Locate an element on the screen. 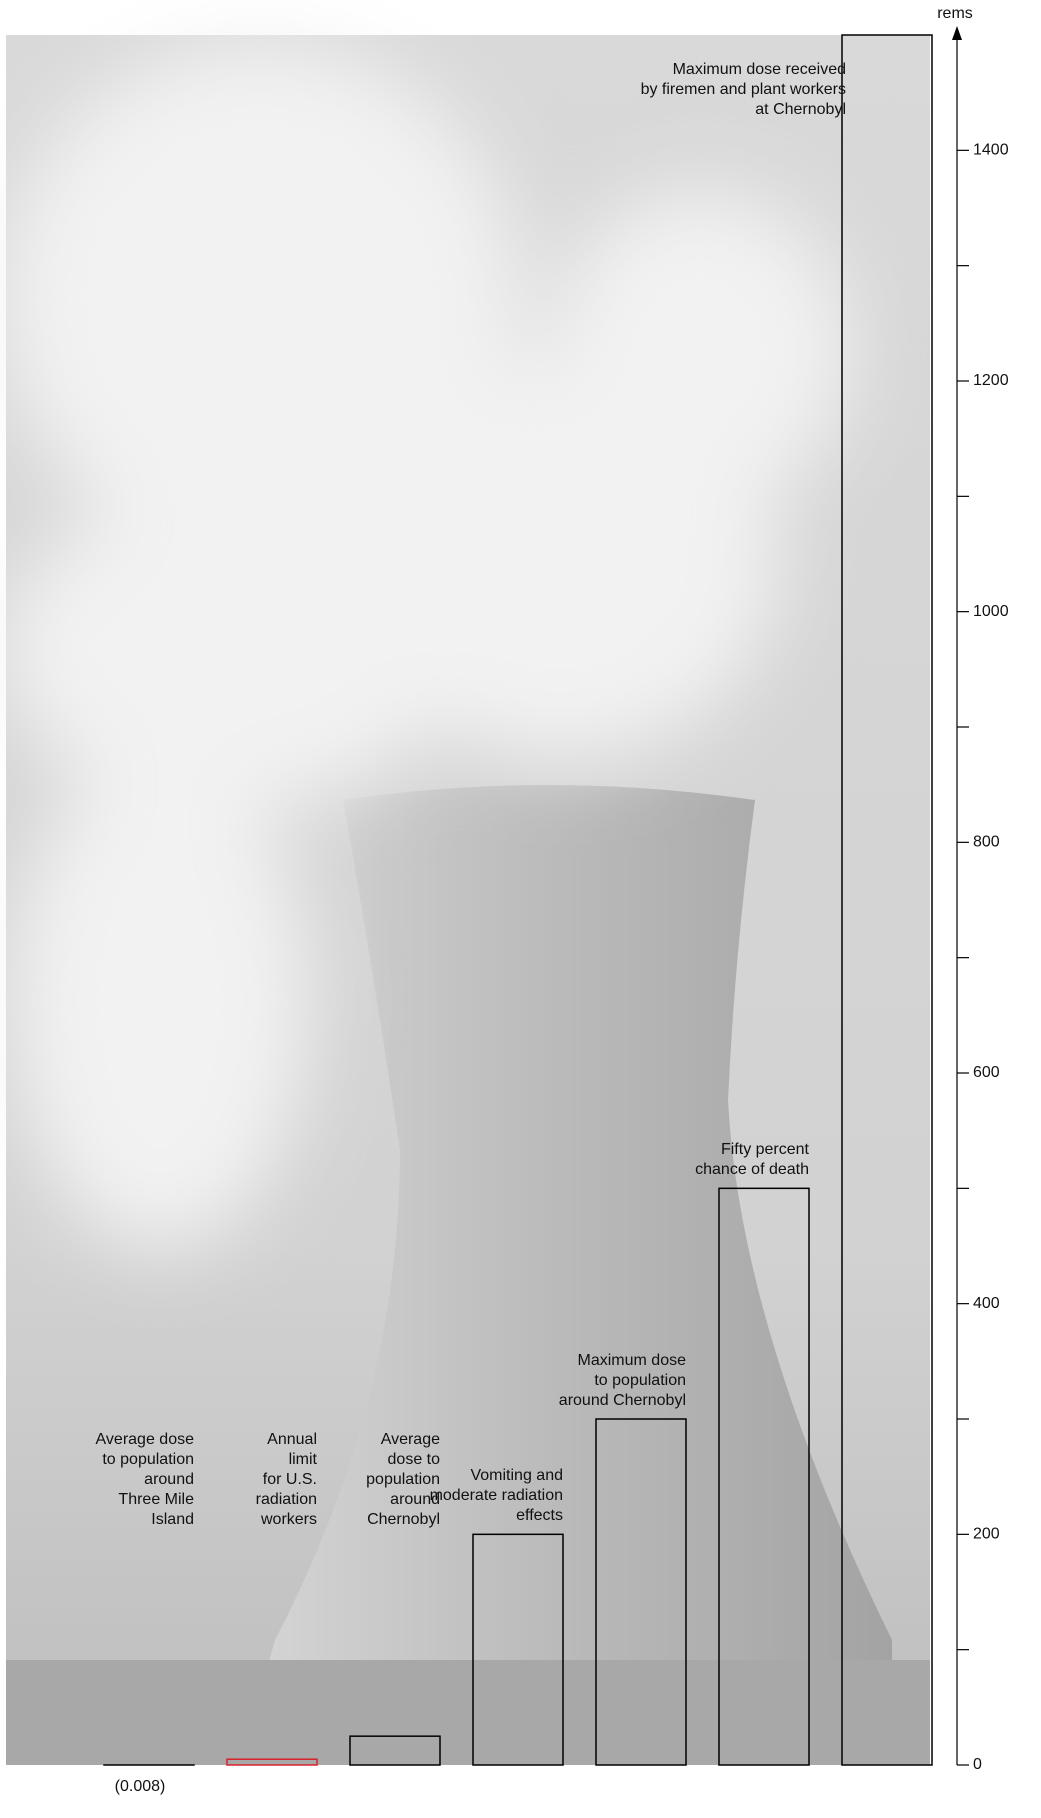 This screenshot has width=1041, height=1818. y-tick-label: 200 is located at coordinates (986, 1534).